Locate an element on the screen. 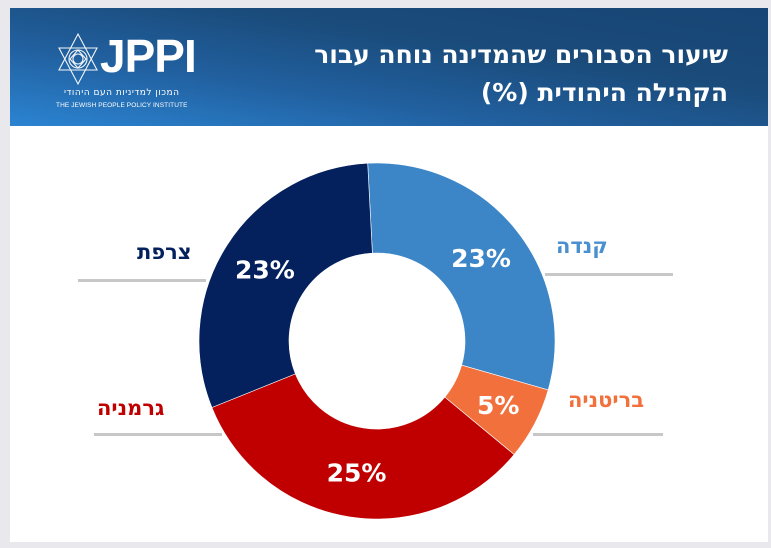 This screenshot has width=771, height=548. data-label-britain: 5% is located at coordinates (498, 405).